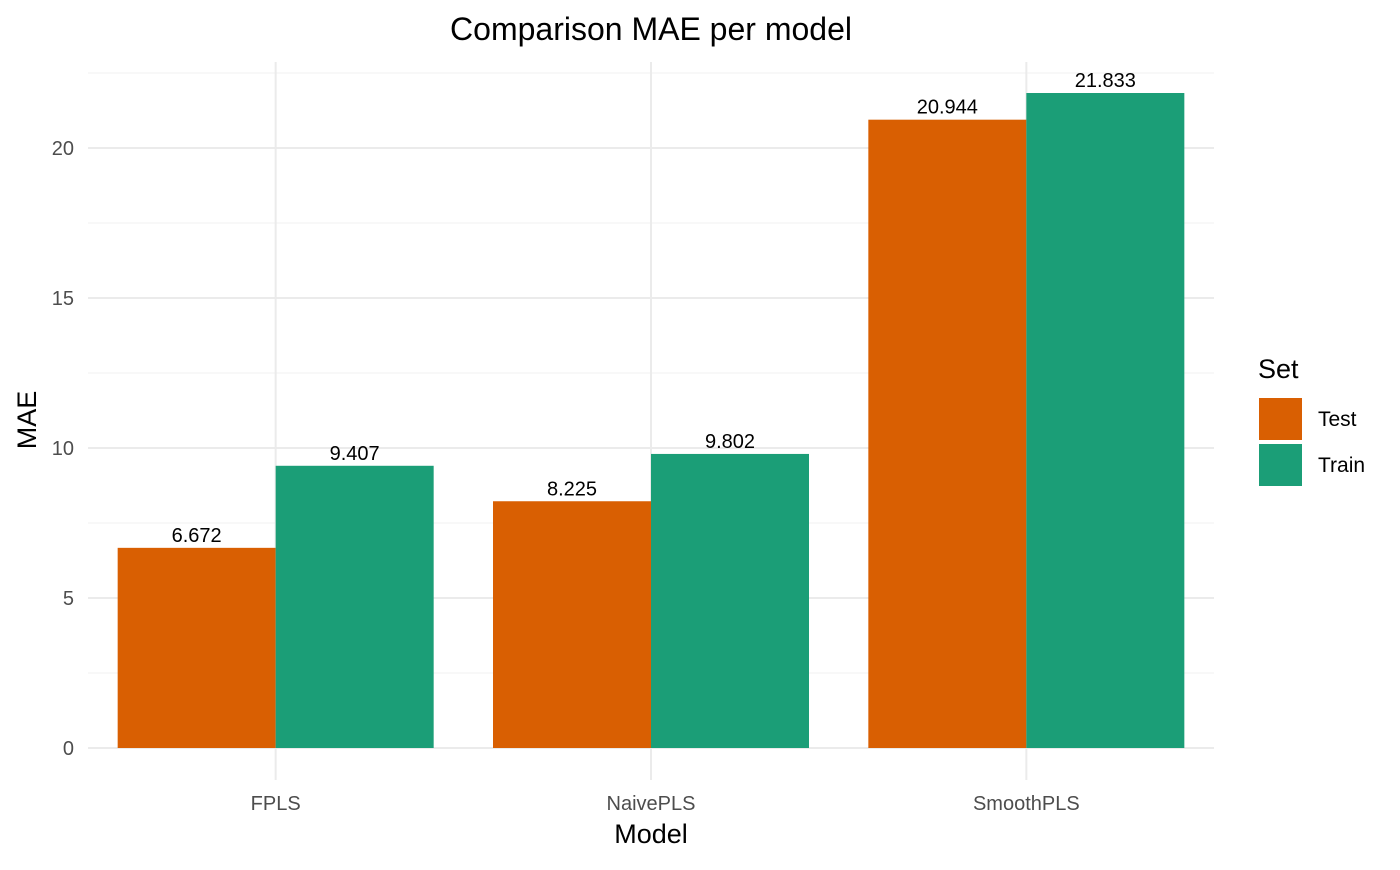 Image resolution: width=1400 pixels, height=870 pixels. I want to click on bar-value-label: 21.833, so click(1105, 81).